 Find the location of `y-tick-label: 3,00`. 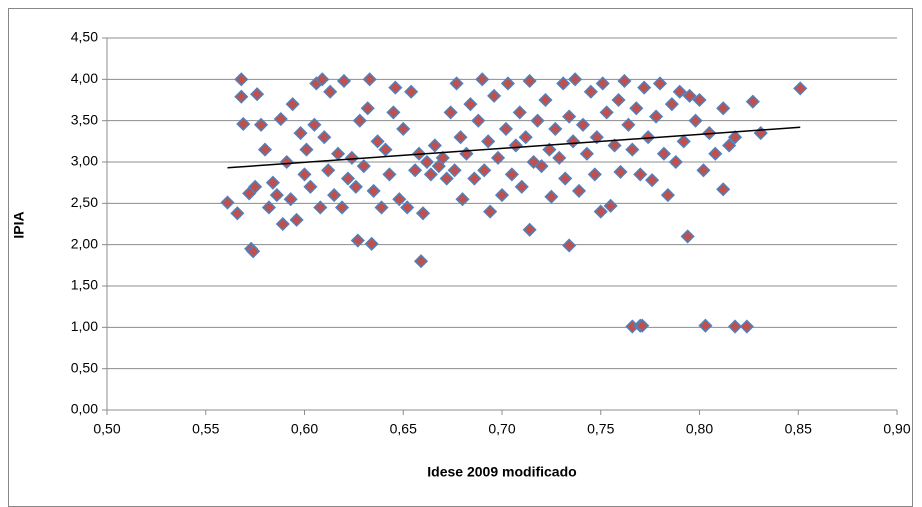

y-tick-label: 3,00 is located at coordinates (84, 161).